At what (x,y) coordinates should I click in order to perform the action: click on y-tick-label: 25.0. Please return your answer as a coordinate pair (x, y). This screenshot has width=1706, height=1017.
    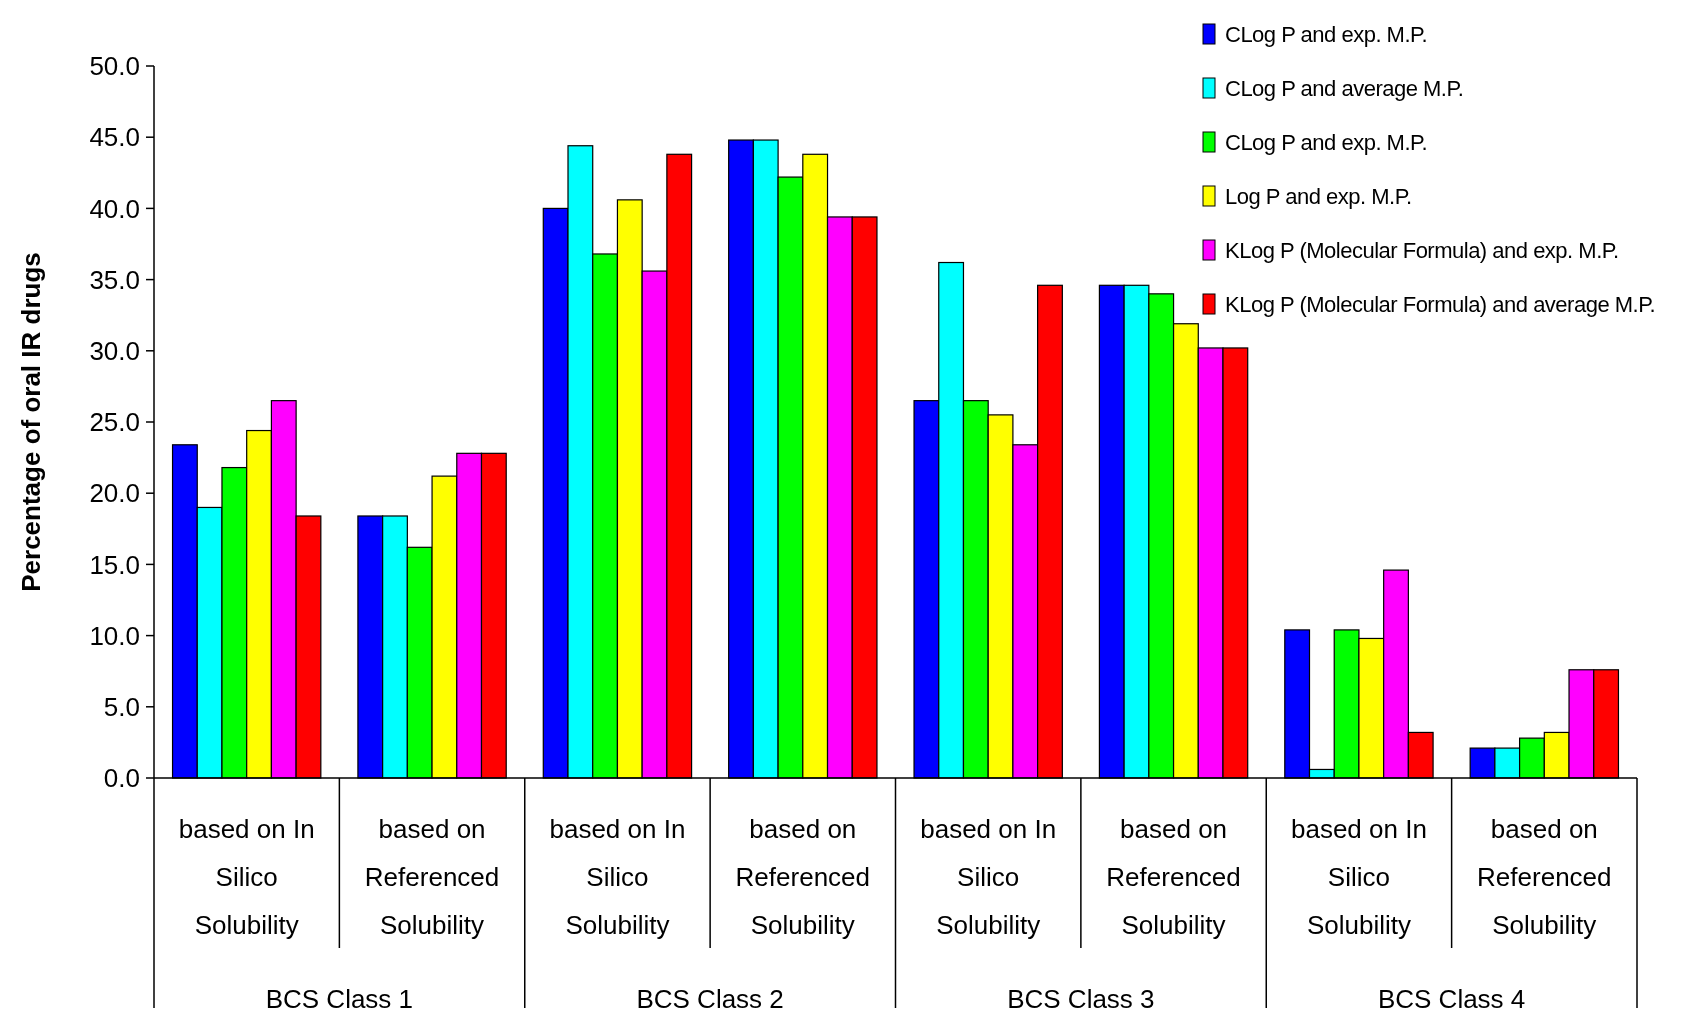
    Looking at the image, I should click on (114, 422).